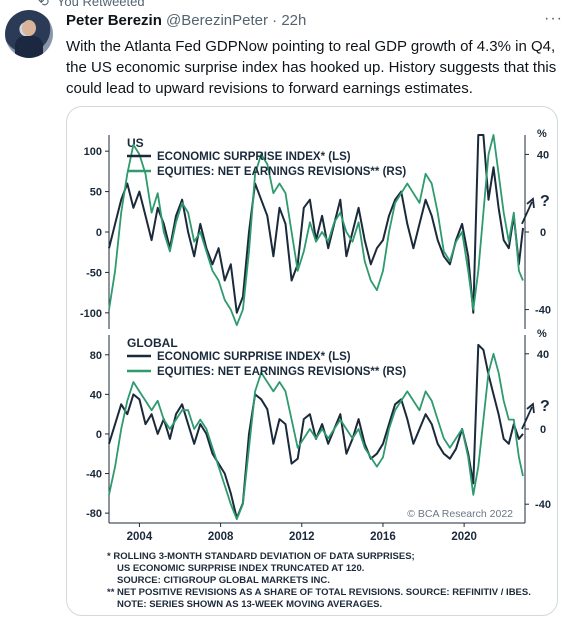  Describe the element at coordinates (96, 395) in the screenshot. I see `left-tick-label: 40` at that location.